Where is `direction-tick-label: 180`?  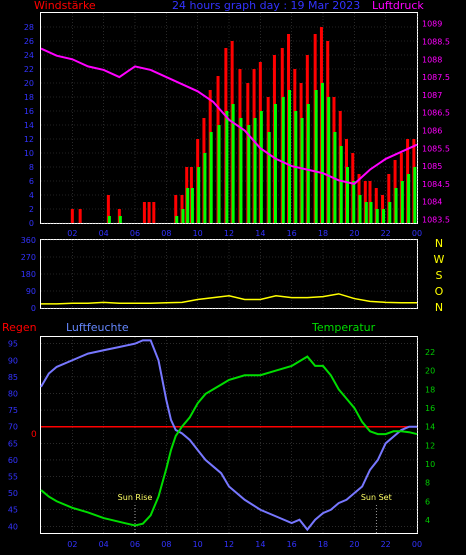 direction-tick-label: 180 is located at coordinates (28, 274).